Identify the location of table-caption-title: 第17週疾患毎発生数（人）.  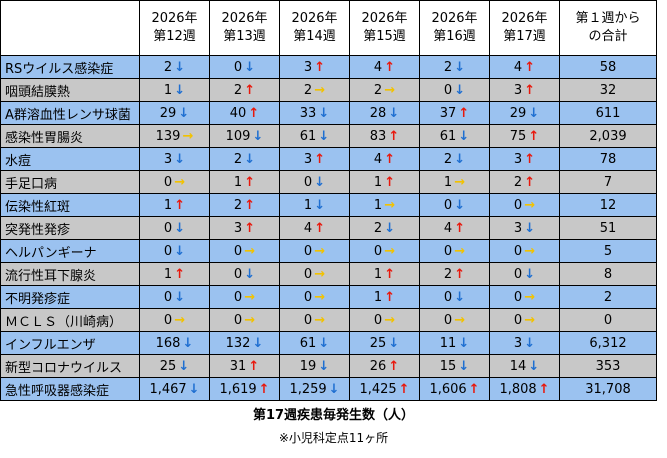
(333, 415).